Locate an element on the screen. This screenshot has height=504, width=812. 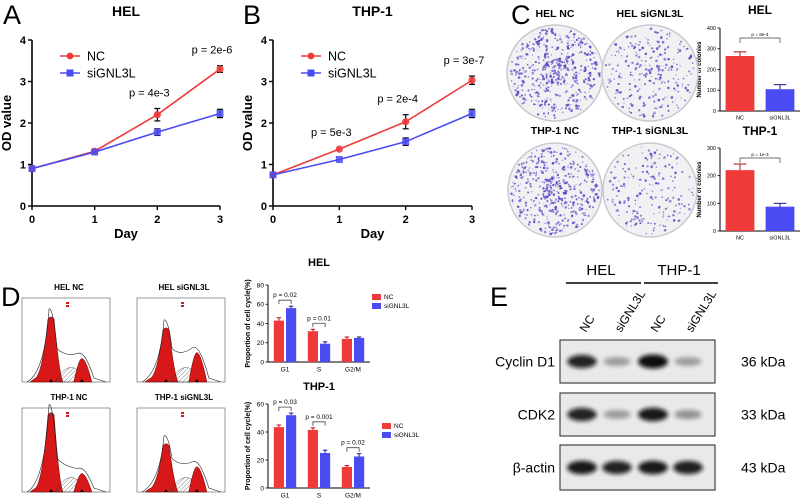
p-value-annotation: p = 2e-4 is located at coordinates (397, 100).